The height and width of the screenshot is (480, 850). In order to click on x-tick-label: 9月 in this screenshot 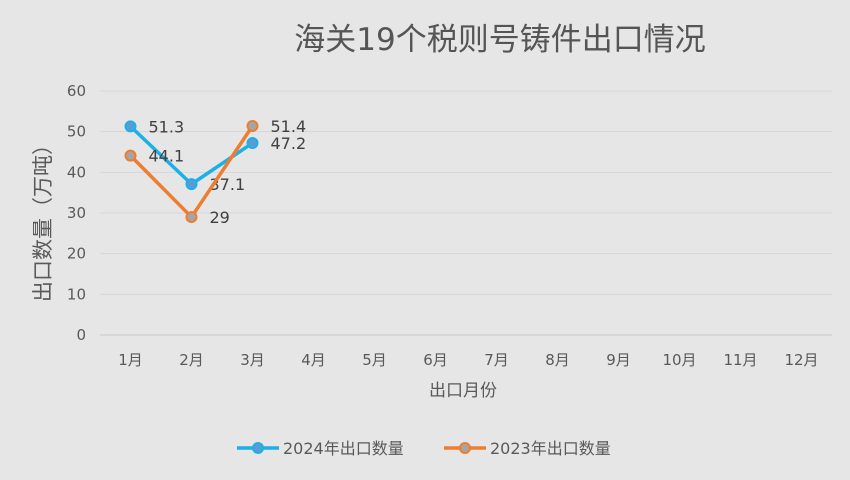, I will do `click(618, 360)`.